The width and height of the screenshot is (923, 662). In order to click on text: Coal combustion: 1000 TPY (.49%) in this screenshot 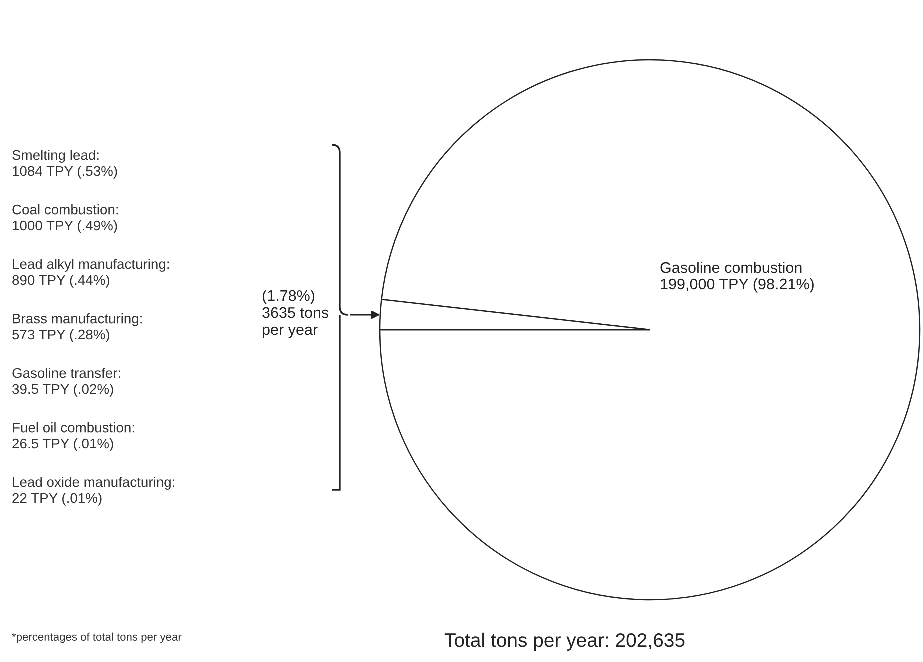, I will do `click(65, 219)`.